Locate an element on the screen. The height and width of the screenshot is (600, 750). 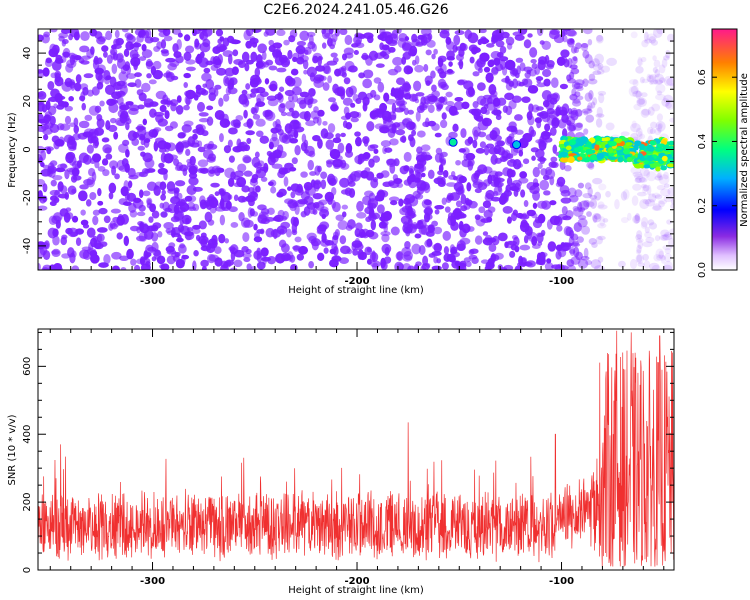
x-tick-label: -200 is located at coordinates (357, 281).